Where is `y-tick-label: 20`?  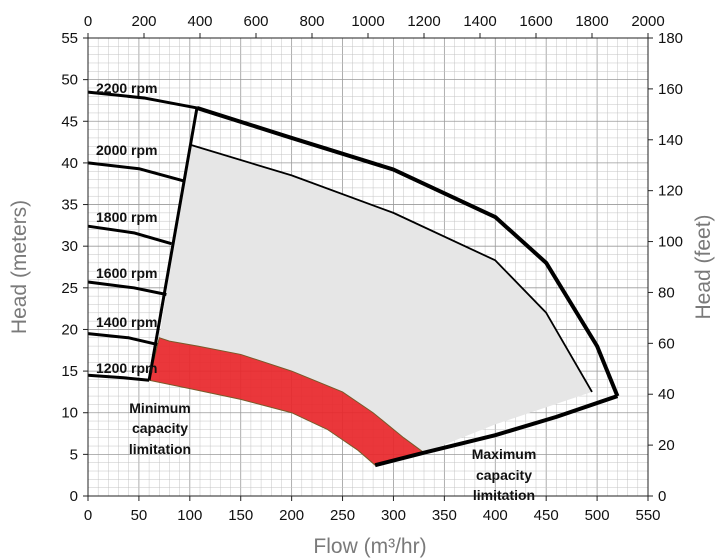 y-tick-label: 20 is located at coordinates (69, 329).